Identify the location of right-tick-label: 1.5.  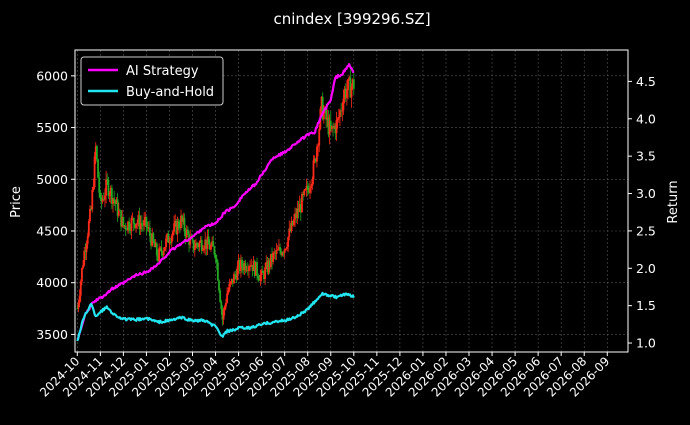
(646, 305).